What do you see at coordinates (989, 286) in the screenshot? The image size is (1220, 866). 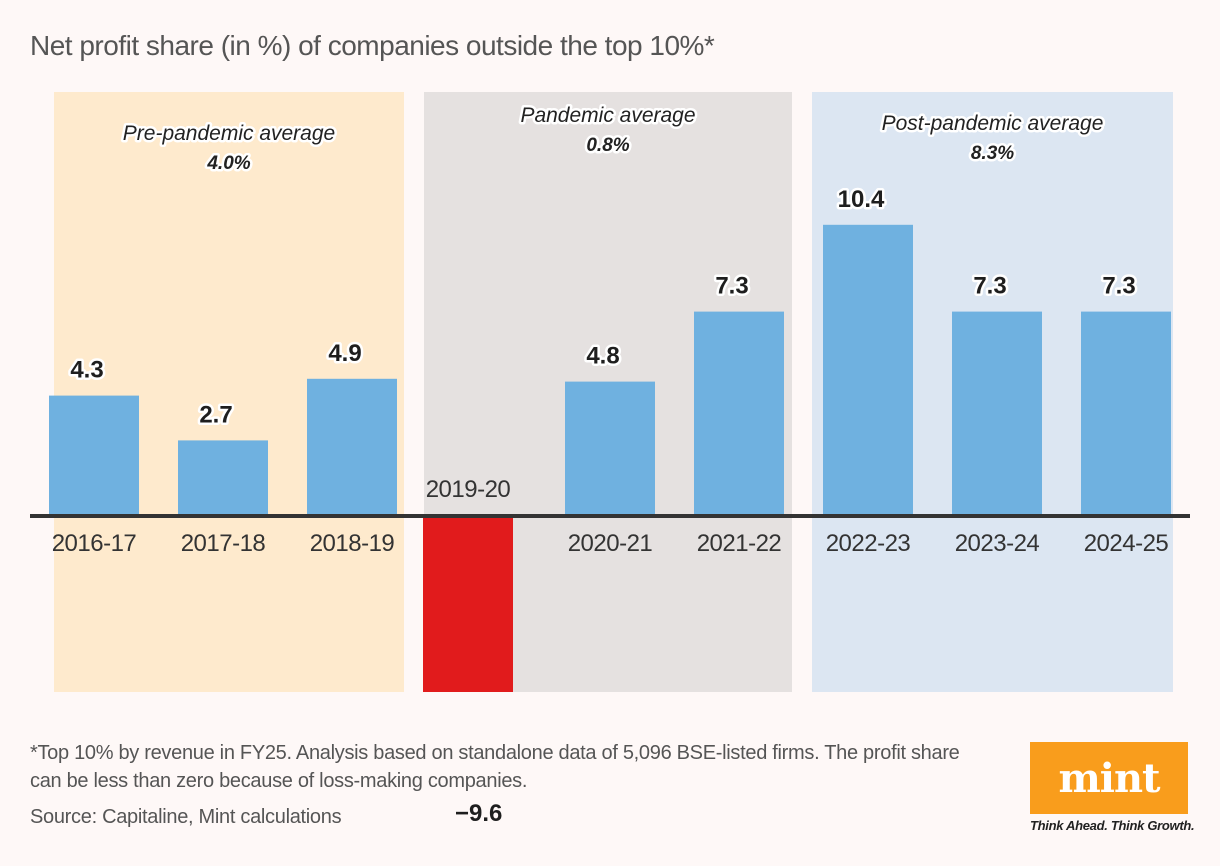 I see `value-label-2023-24: 7.3` at bounding box center [989, 286].